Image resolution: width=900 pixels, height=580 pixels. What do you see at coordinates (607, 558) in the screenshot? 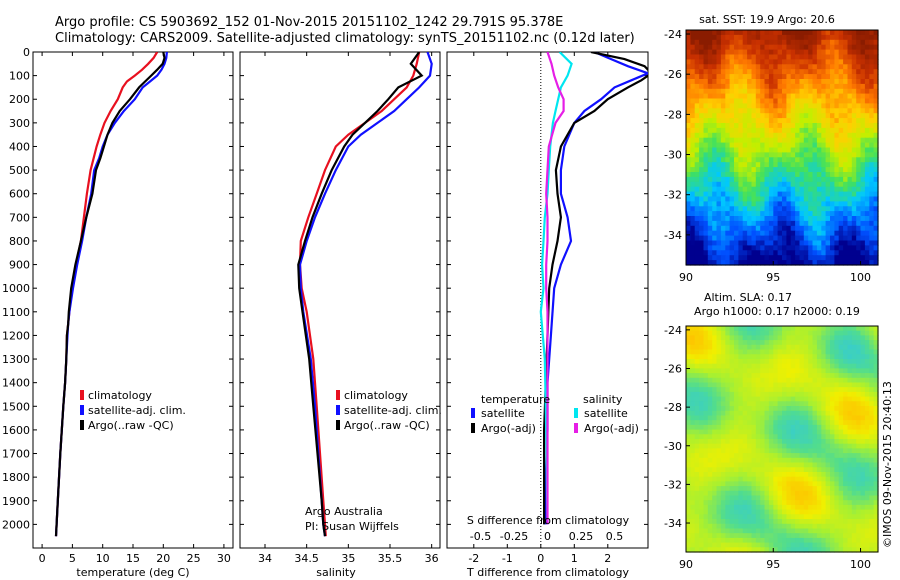
I see `x-tick-label: 2` at bounding box center [607, 558].